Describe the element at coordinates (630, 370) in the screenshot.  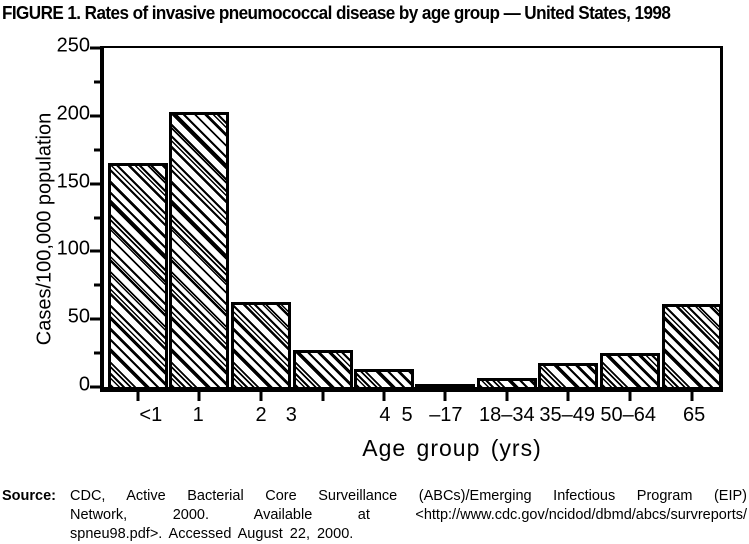
I see `bar-50–64` at that location.